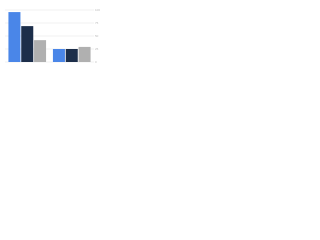 This screenshot has width=320, height=240. What do you see at coordinates (96, 62) in the screenshot?
I see `y-tick-label: 0` at bounding box center [96, 62].